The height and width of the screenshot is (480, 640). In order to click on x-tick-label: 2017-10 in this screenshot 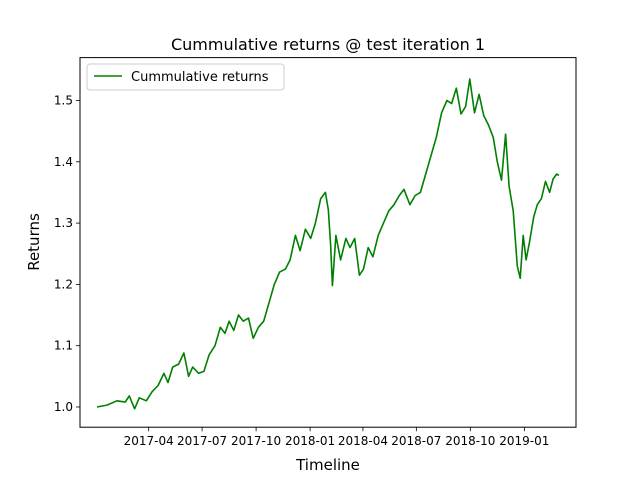, I will do `click(256, 441)`.